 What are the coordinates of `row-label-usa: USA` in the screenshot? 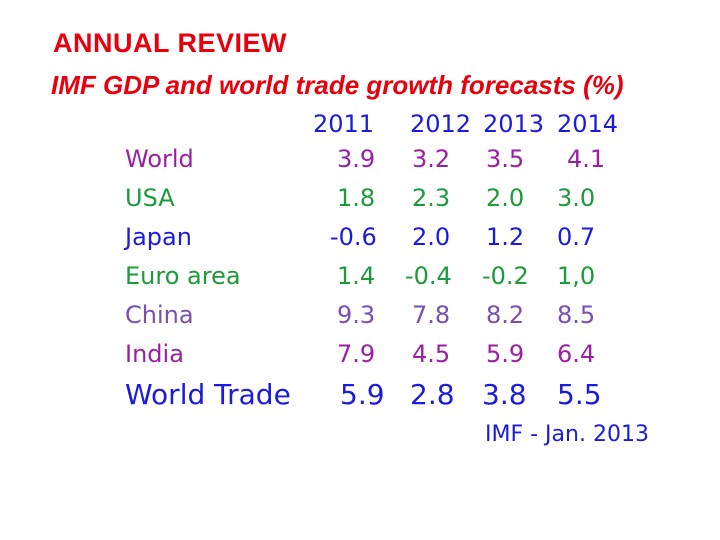 It's located at (150, 198).